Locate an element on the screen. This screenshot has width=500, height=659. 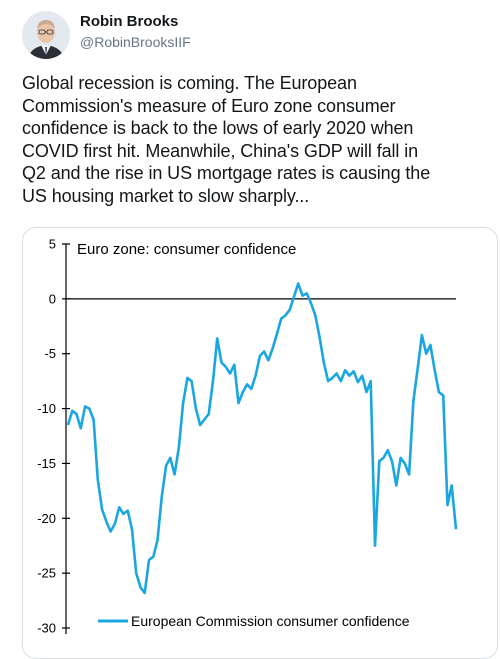
legend: European Commission consumer confidence is located at coordinates (254, 621).